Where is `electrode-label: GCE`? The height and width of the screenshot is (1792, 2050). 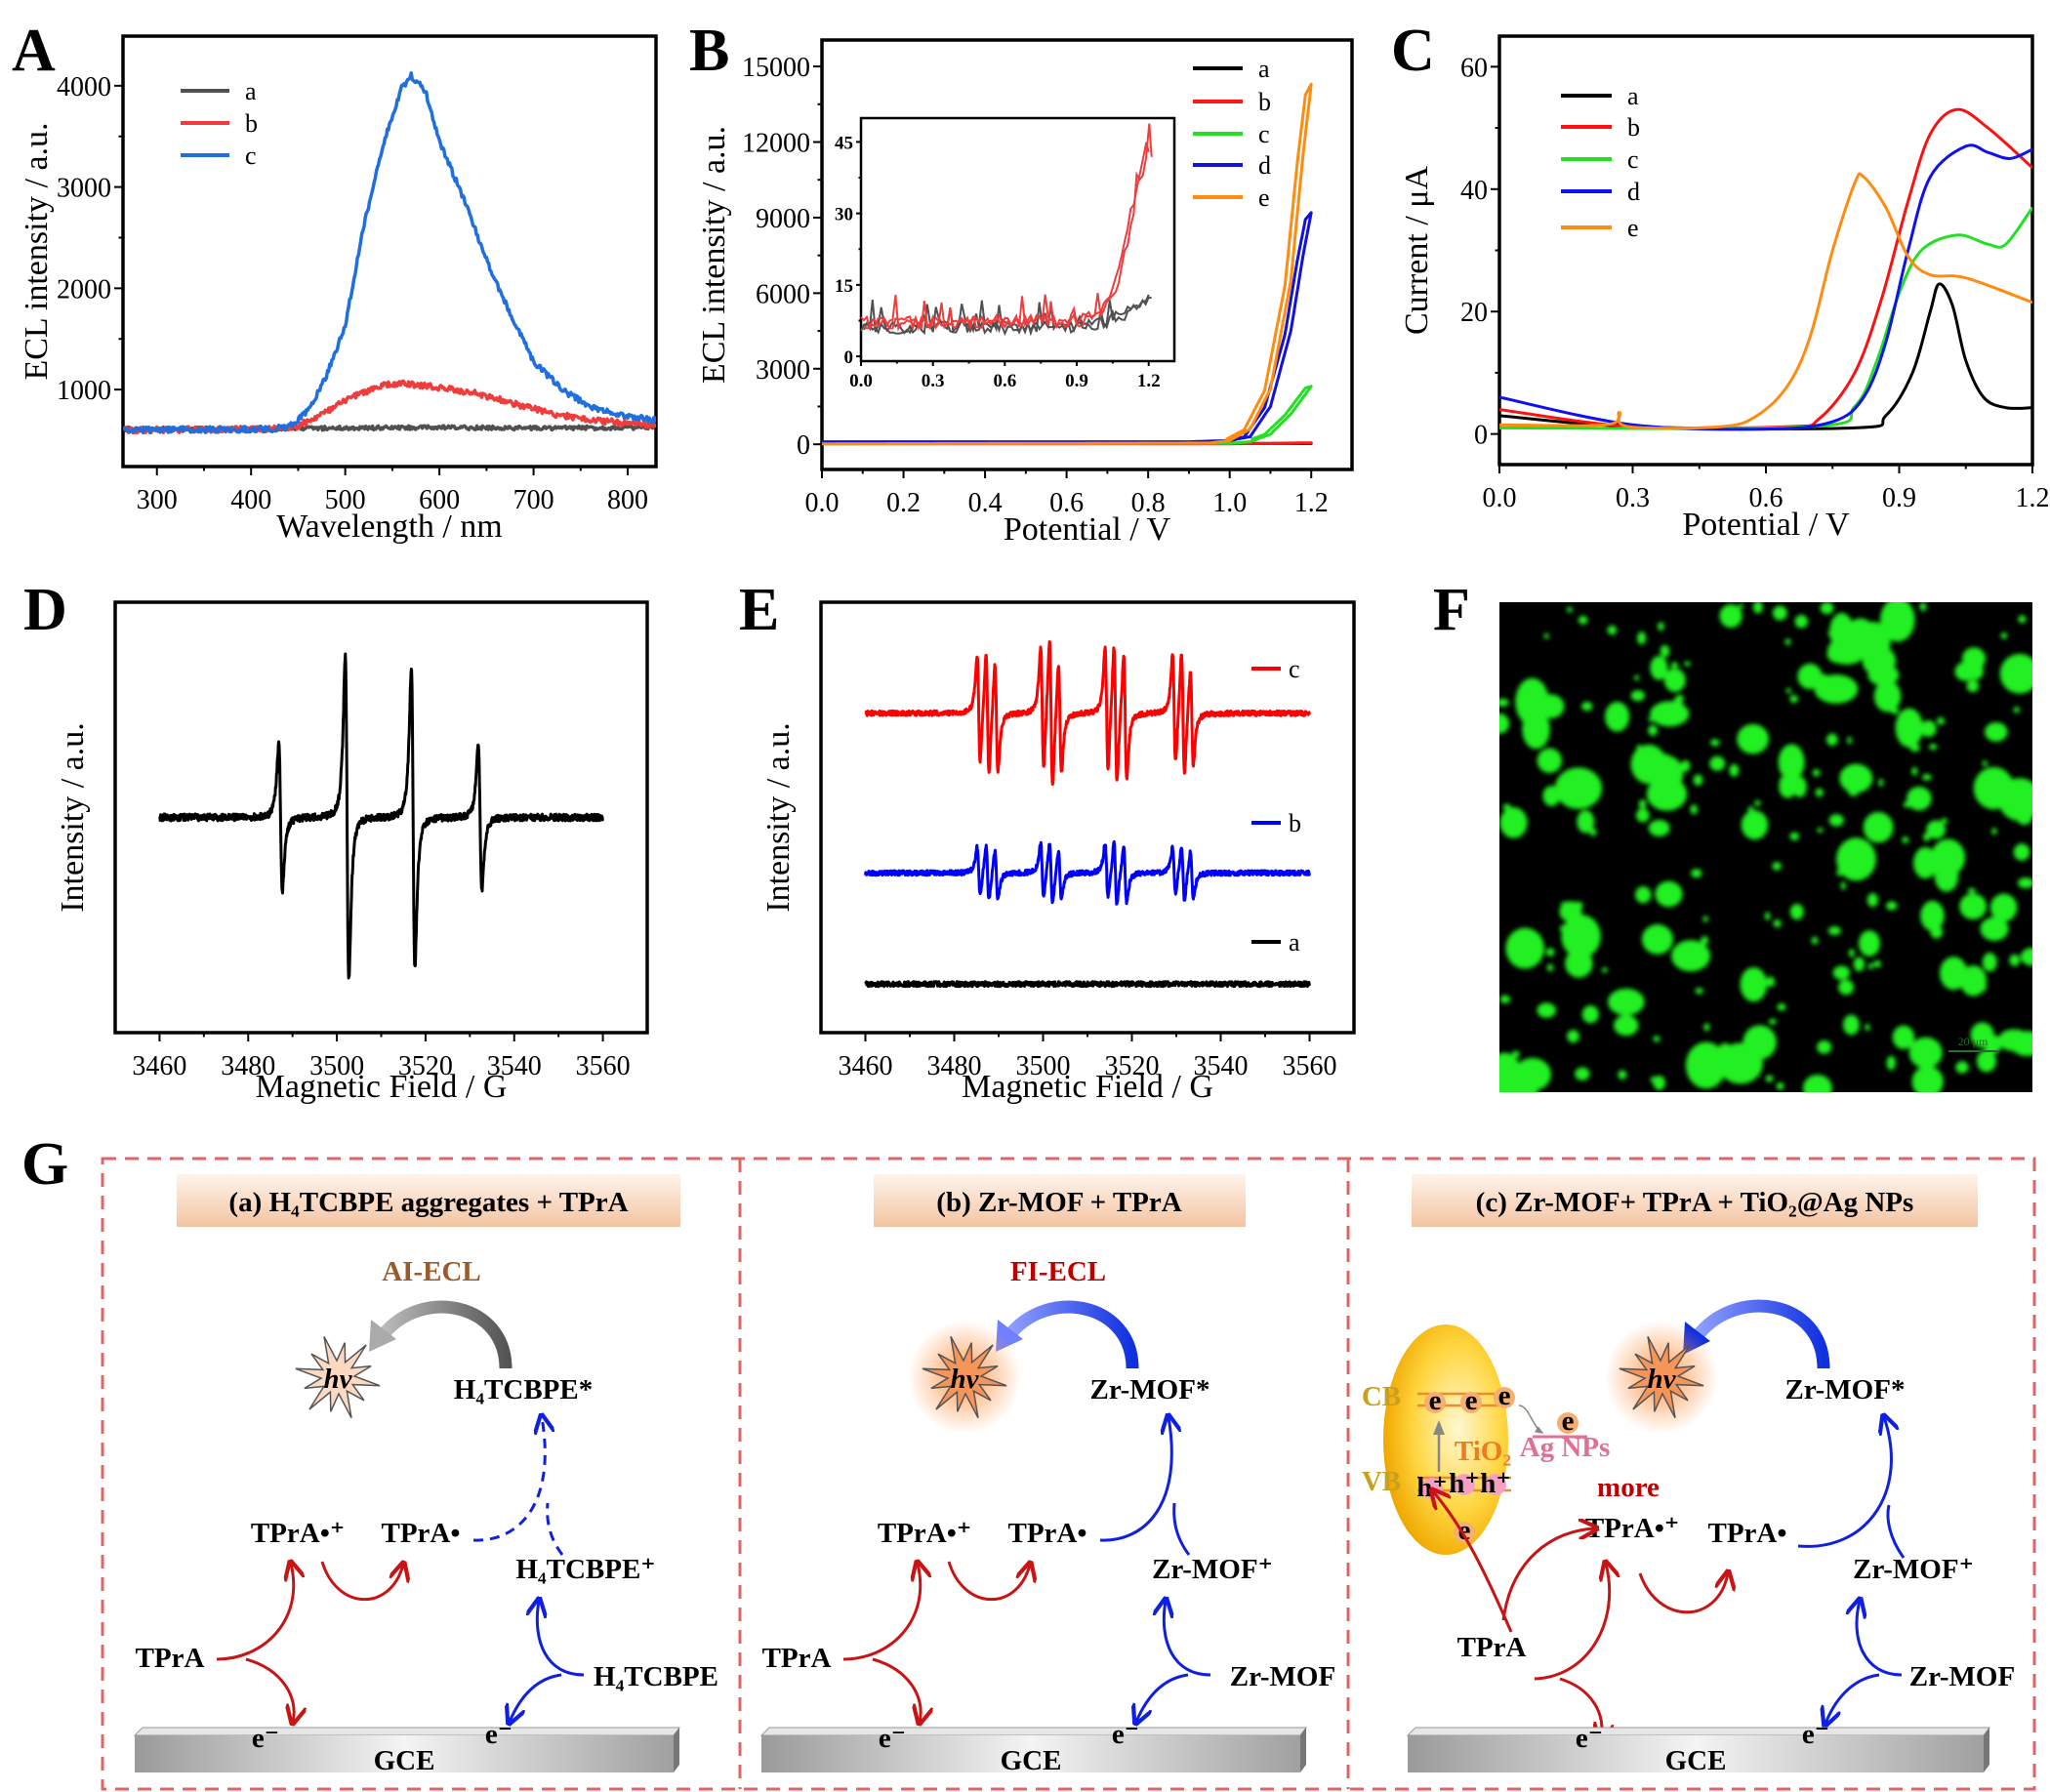 electrode-label: GCE is located at coordinates (404, 1760).